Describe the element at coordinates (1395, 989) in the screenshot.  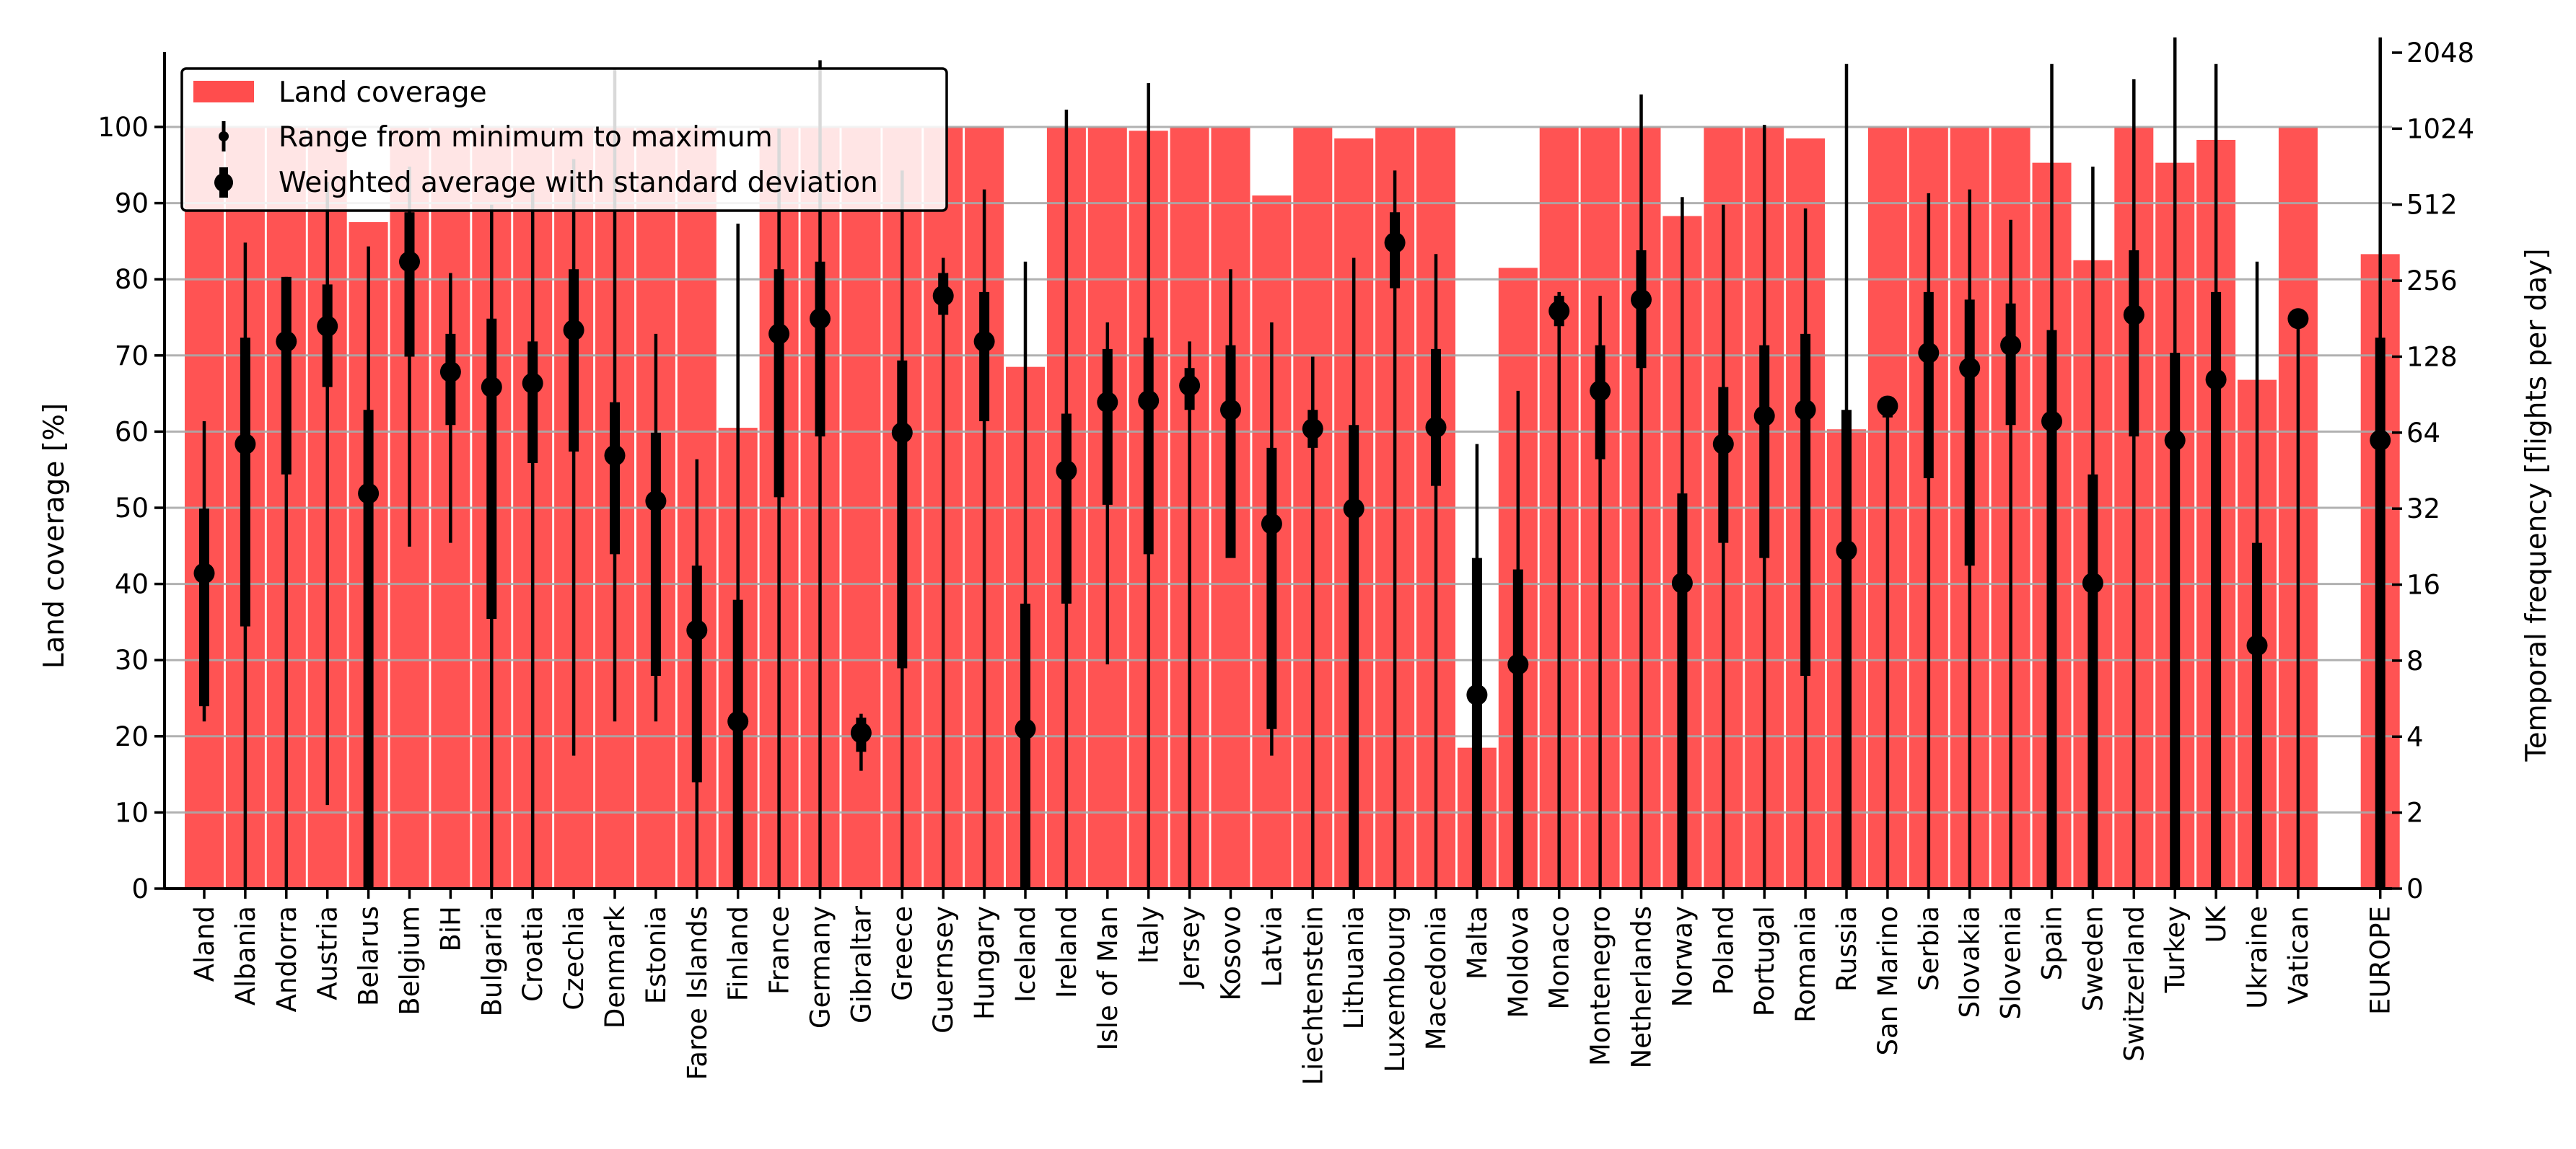
I see `x-tick-label-luxembourg: Luxembourg` at that location.